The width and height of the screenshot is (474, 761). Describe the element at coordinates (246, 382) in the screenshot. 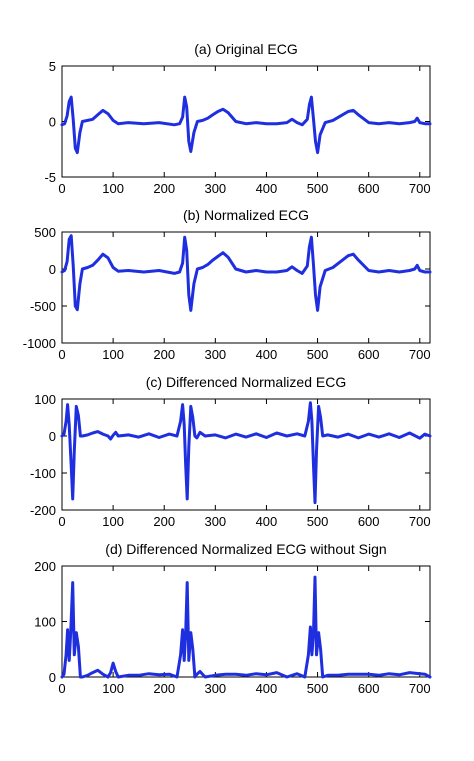

I see `chart-title: (c) Differenced Normalized ECG` at that location.